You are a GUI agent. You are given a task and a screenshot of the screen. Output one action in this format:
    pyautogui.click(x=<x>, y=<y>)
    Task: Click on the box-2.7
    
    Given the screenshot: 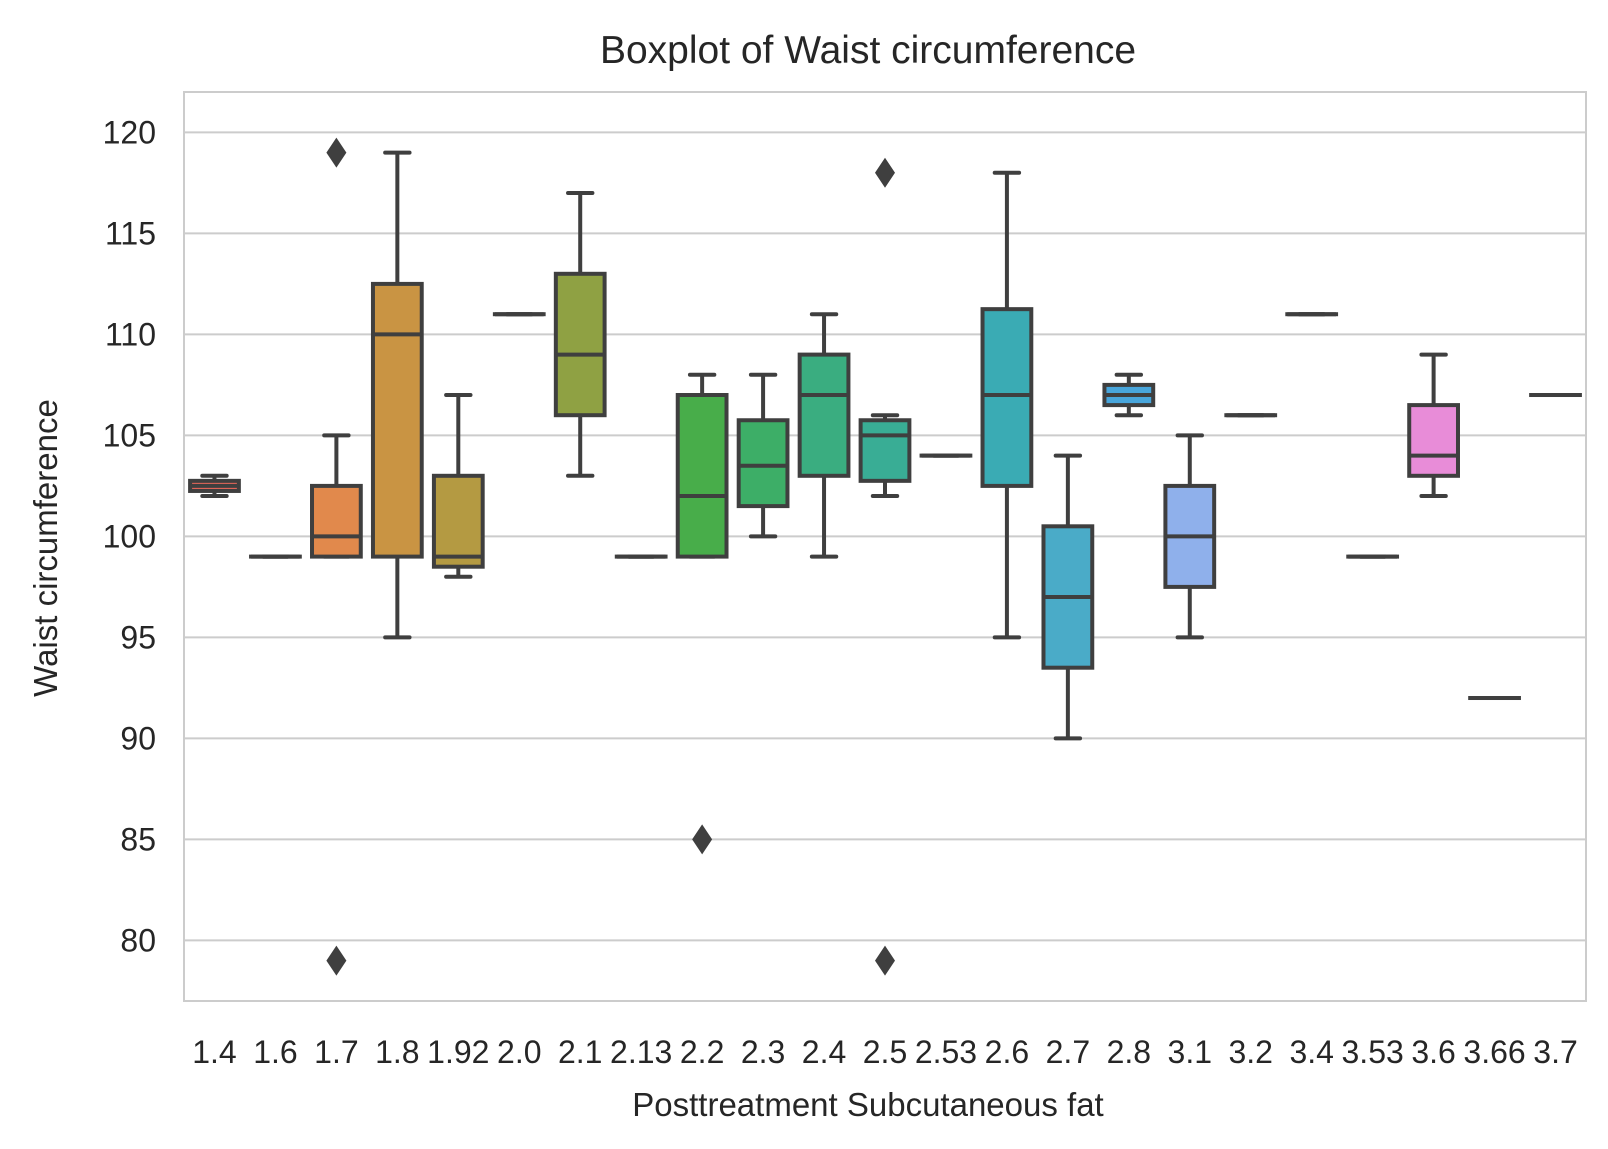 What is the action you would take?
    pyautogui.click(x=1068, y=597)
    